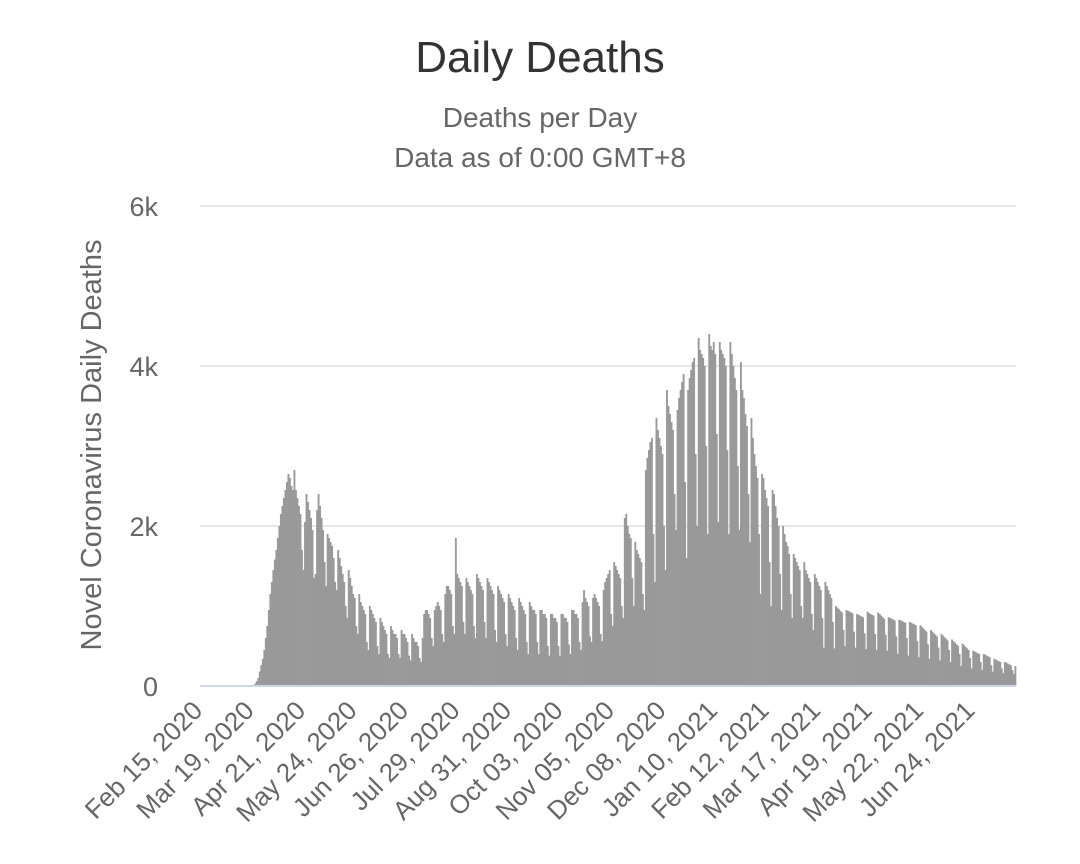  Describe the element at coordinates (92, 445) in the screenshot. I see `y-axis-title: Novel Coronavirus Daily Deaths` at that location.